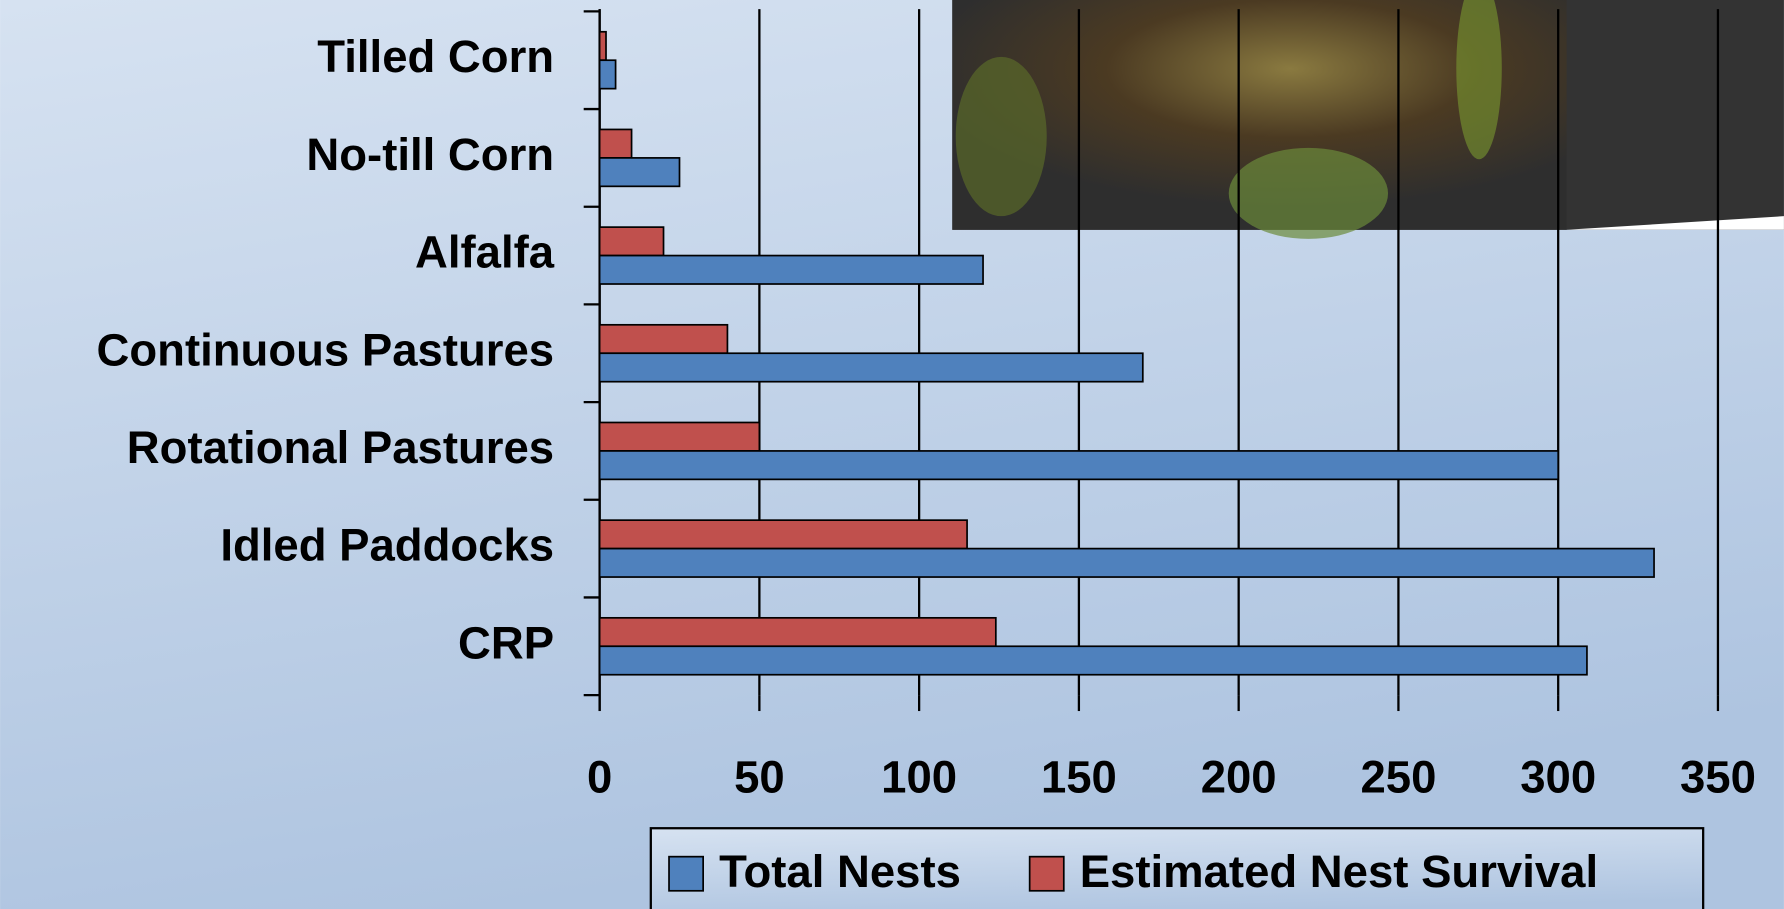 The width and height of the screenshot is (1784, 909). Describe the element at coordinates (599, 776) in the screenshot. I see `x-tick-label: 0` at that location.